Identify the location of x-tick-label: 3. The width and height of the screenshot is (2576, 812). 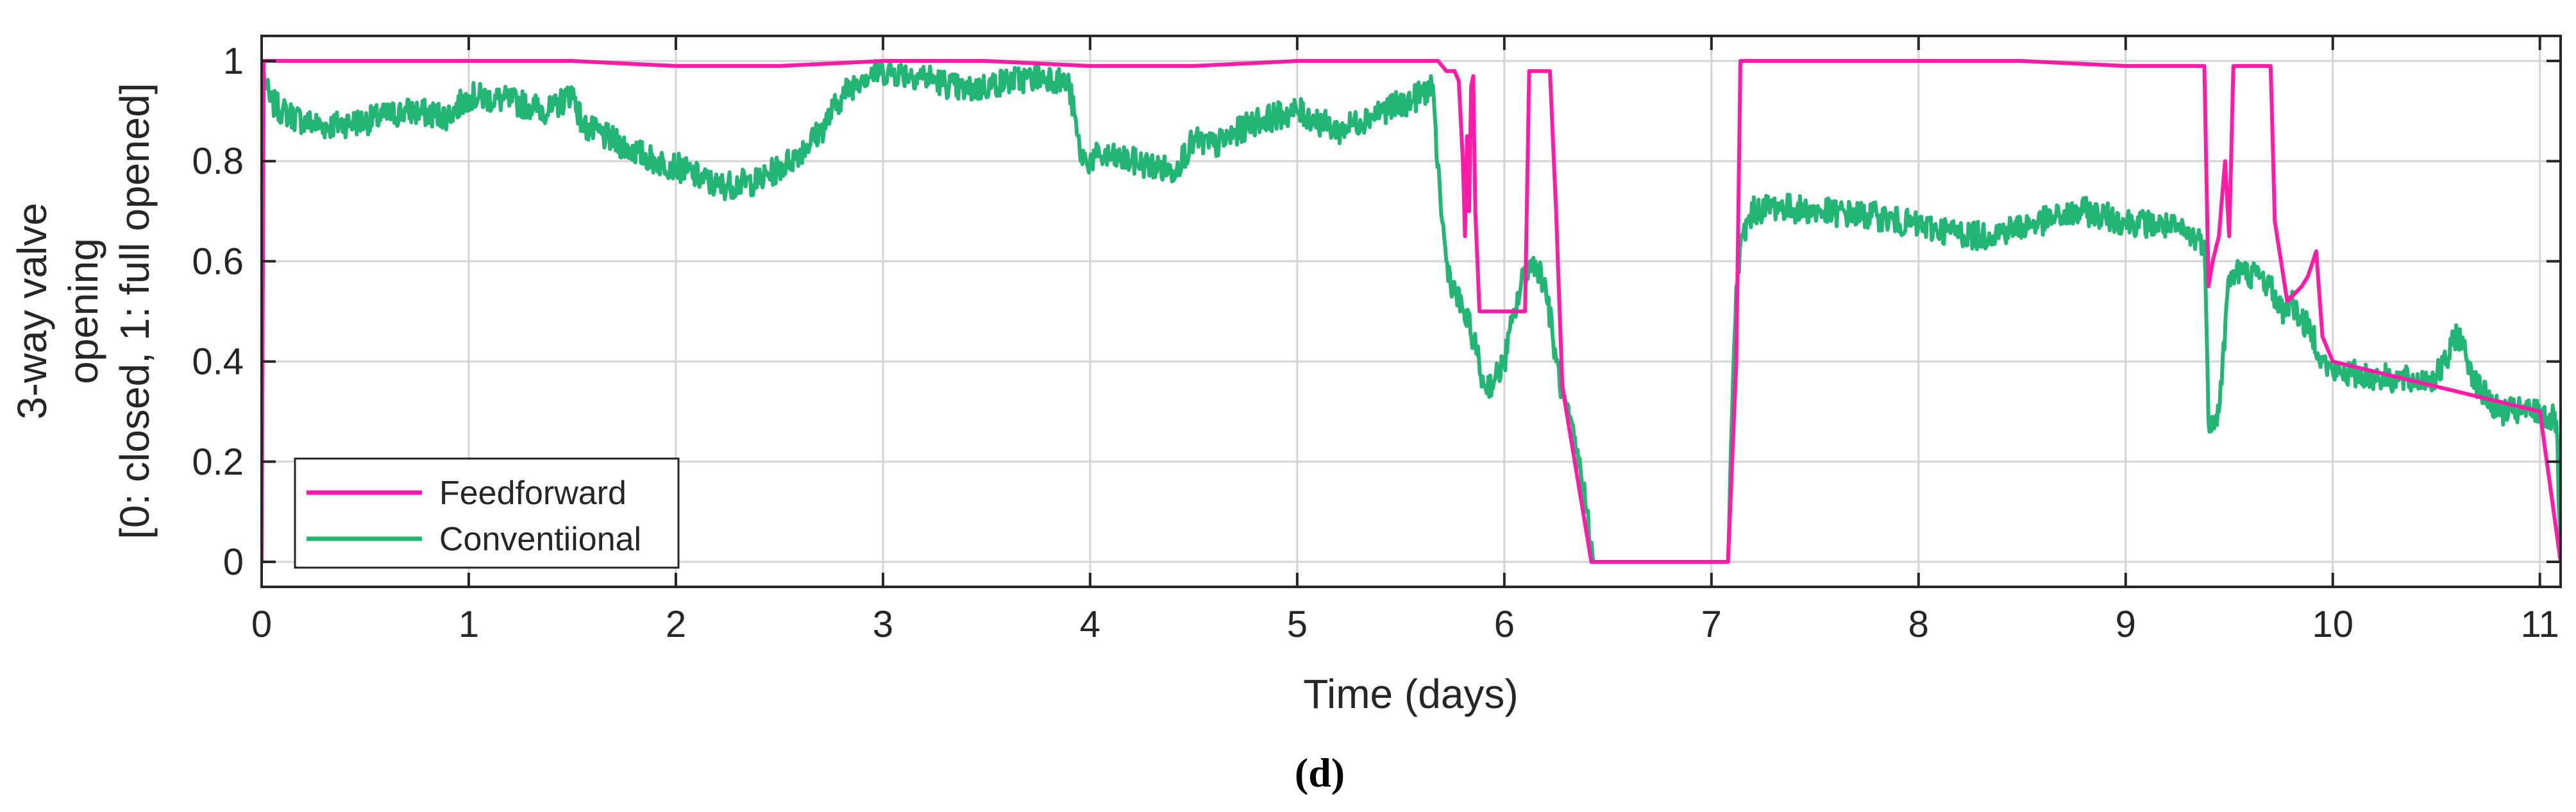
(883, 624).